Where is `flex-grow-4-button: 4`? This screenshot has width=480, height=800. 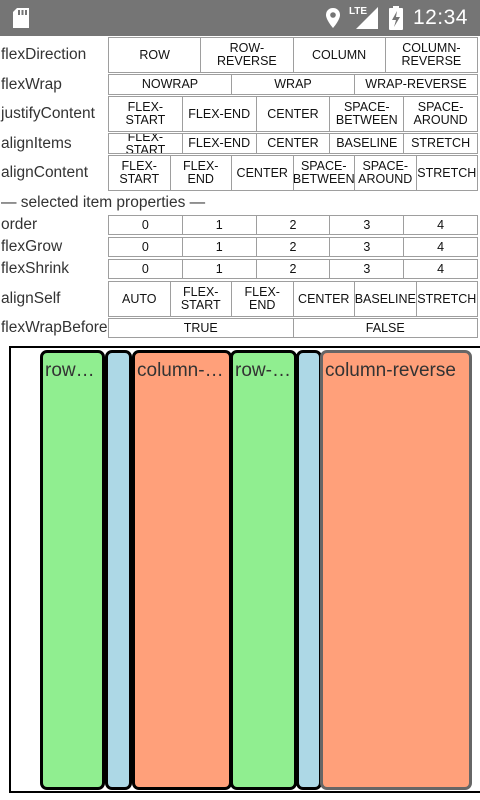
flex-grow-4-button: 4 is located at coordinates (440, 247).